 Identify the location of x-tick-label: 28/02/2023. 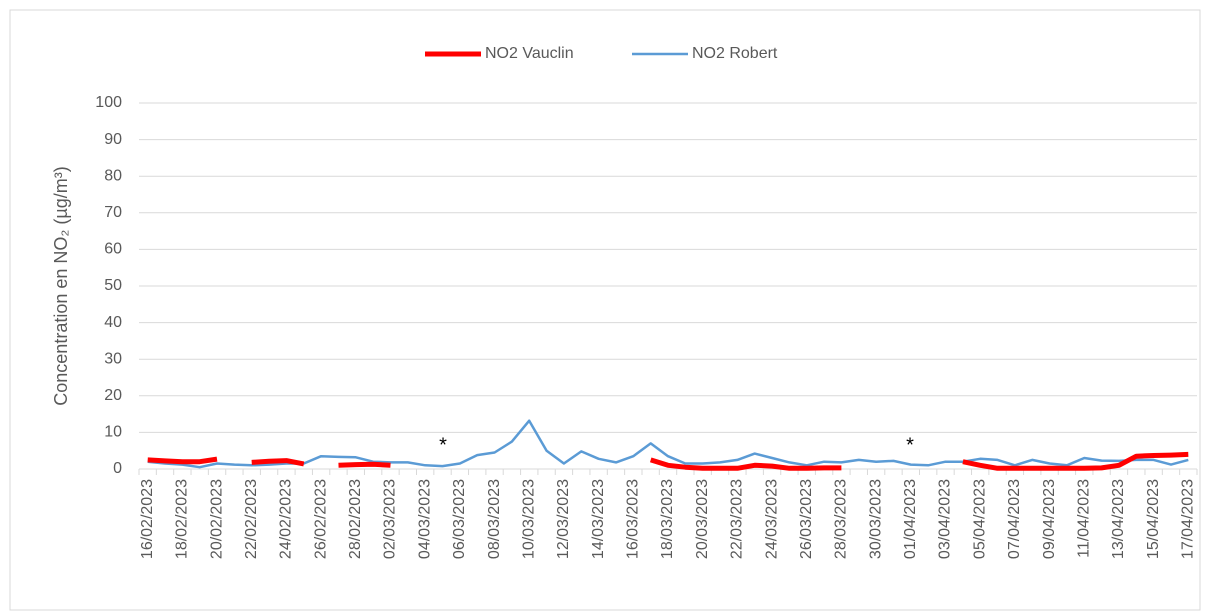
(355, 519).